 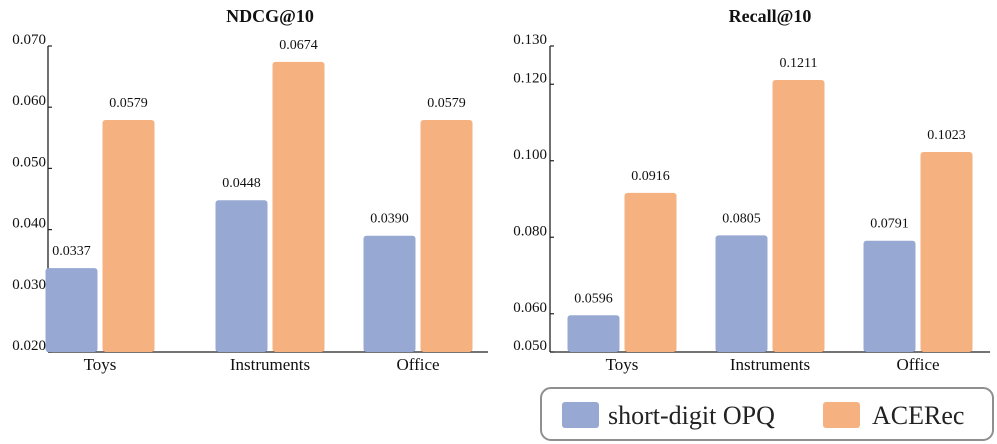 What do you see at coordinates (918, 415) in the screenshot?
I see `legend-label-acerec: ACERec` at bounding box center [918, 415].